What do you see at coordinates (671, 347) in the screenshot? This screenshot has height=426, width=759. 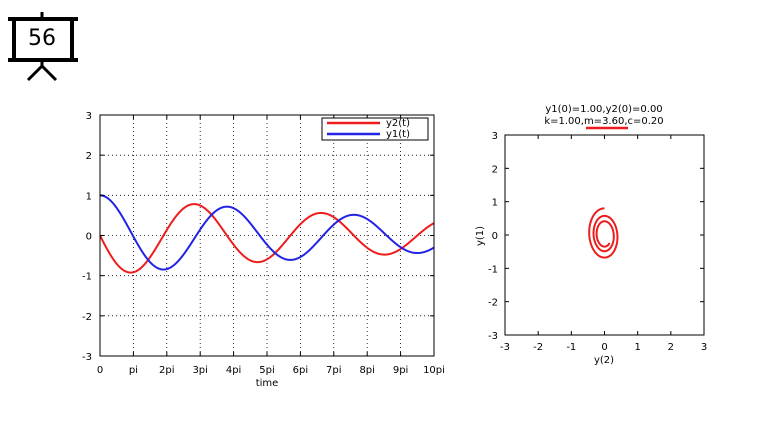 I see `phase-x-tick-label: 2` at bounding box center [671, 347].